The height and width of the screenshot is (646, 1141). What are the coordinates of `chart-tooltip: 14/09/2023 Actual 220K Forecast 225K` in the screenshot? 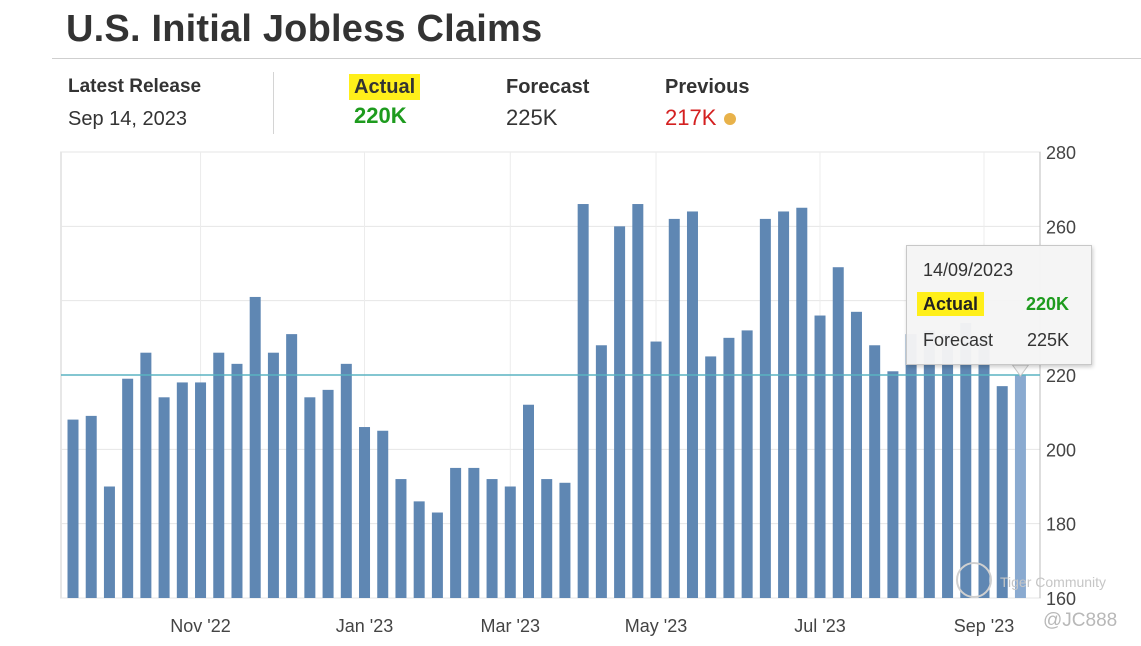 It's located at (999, 305).